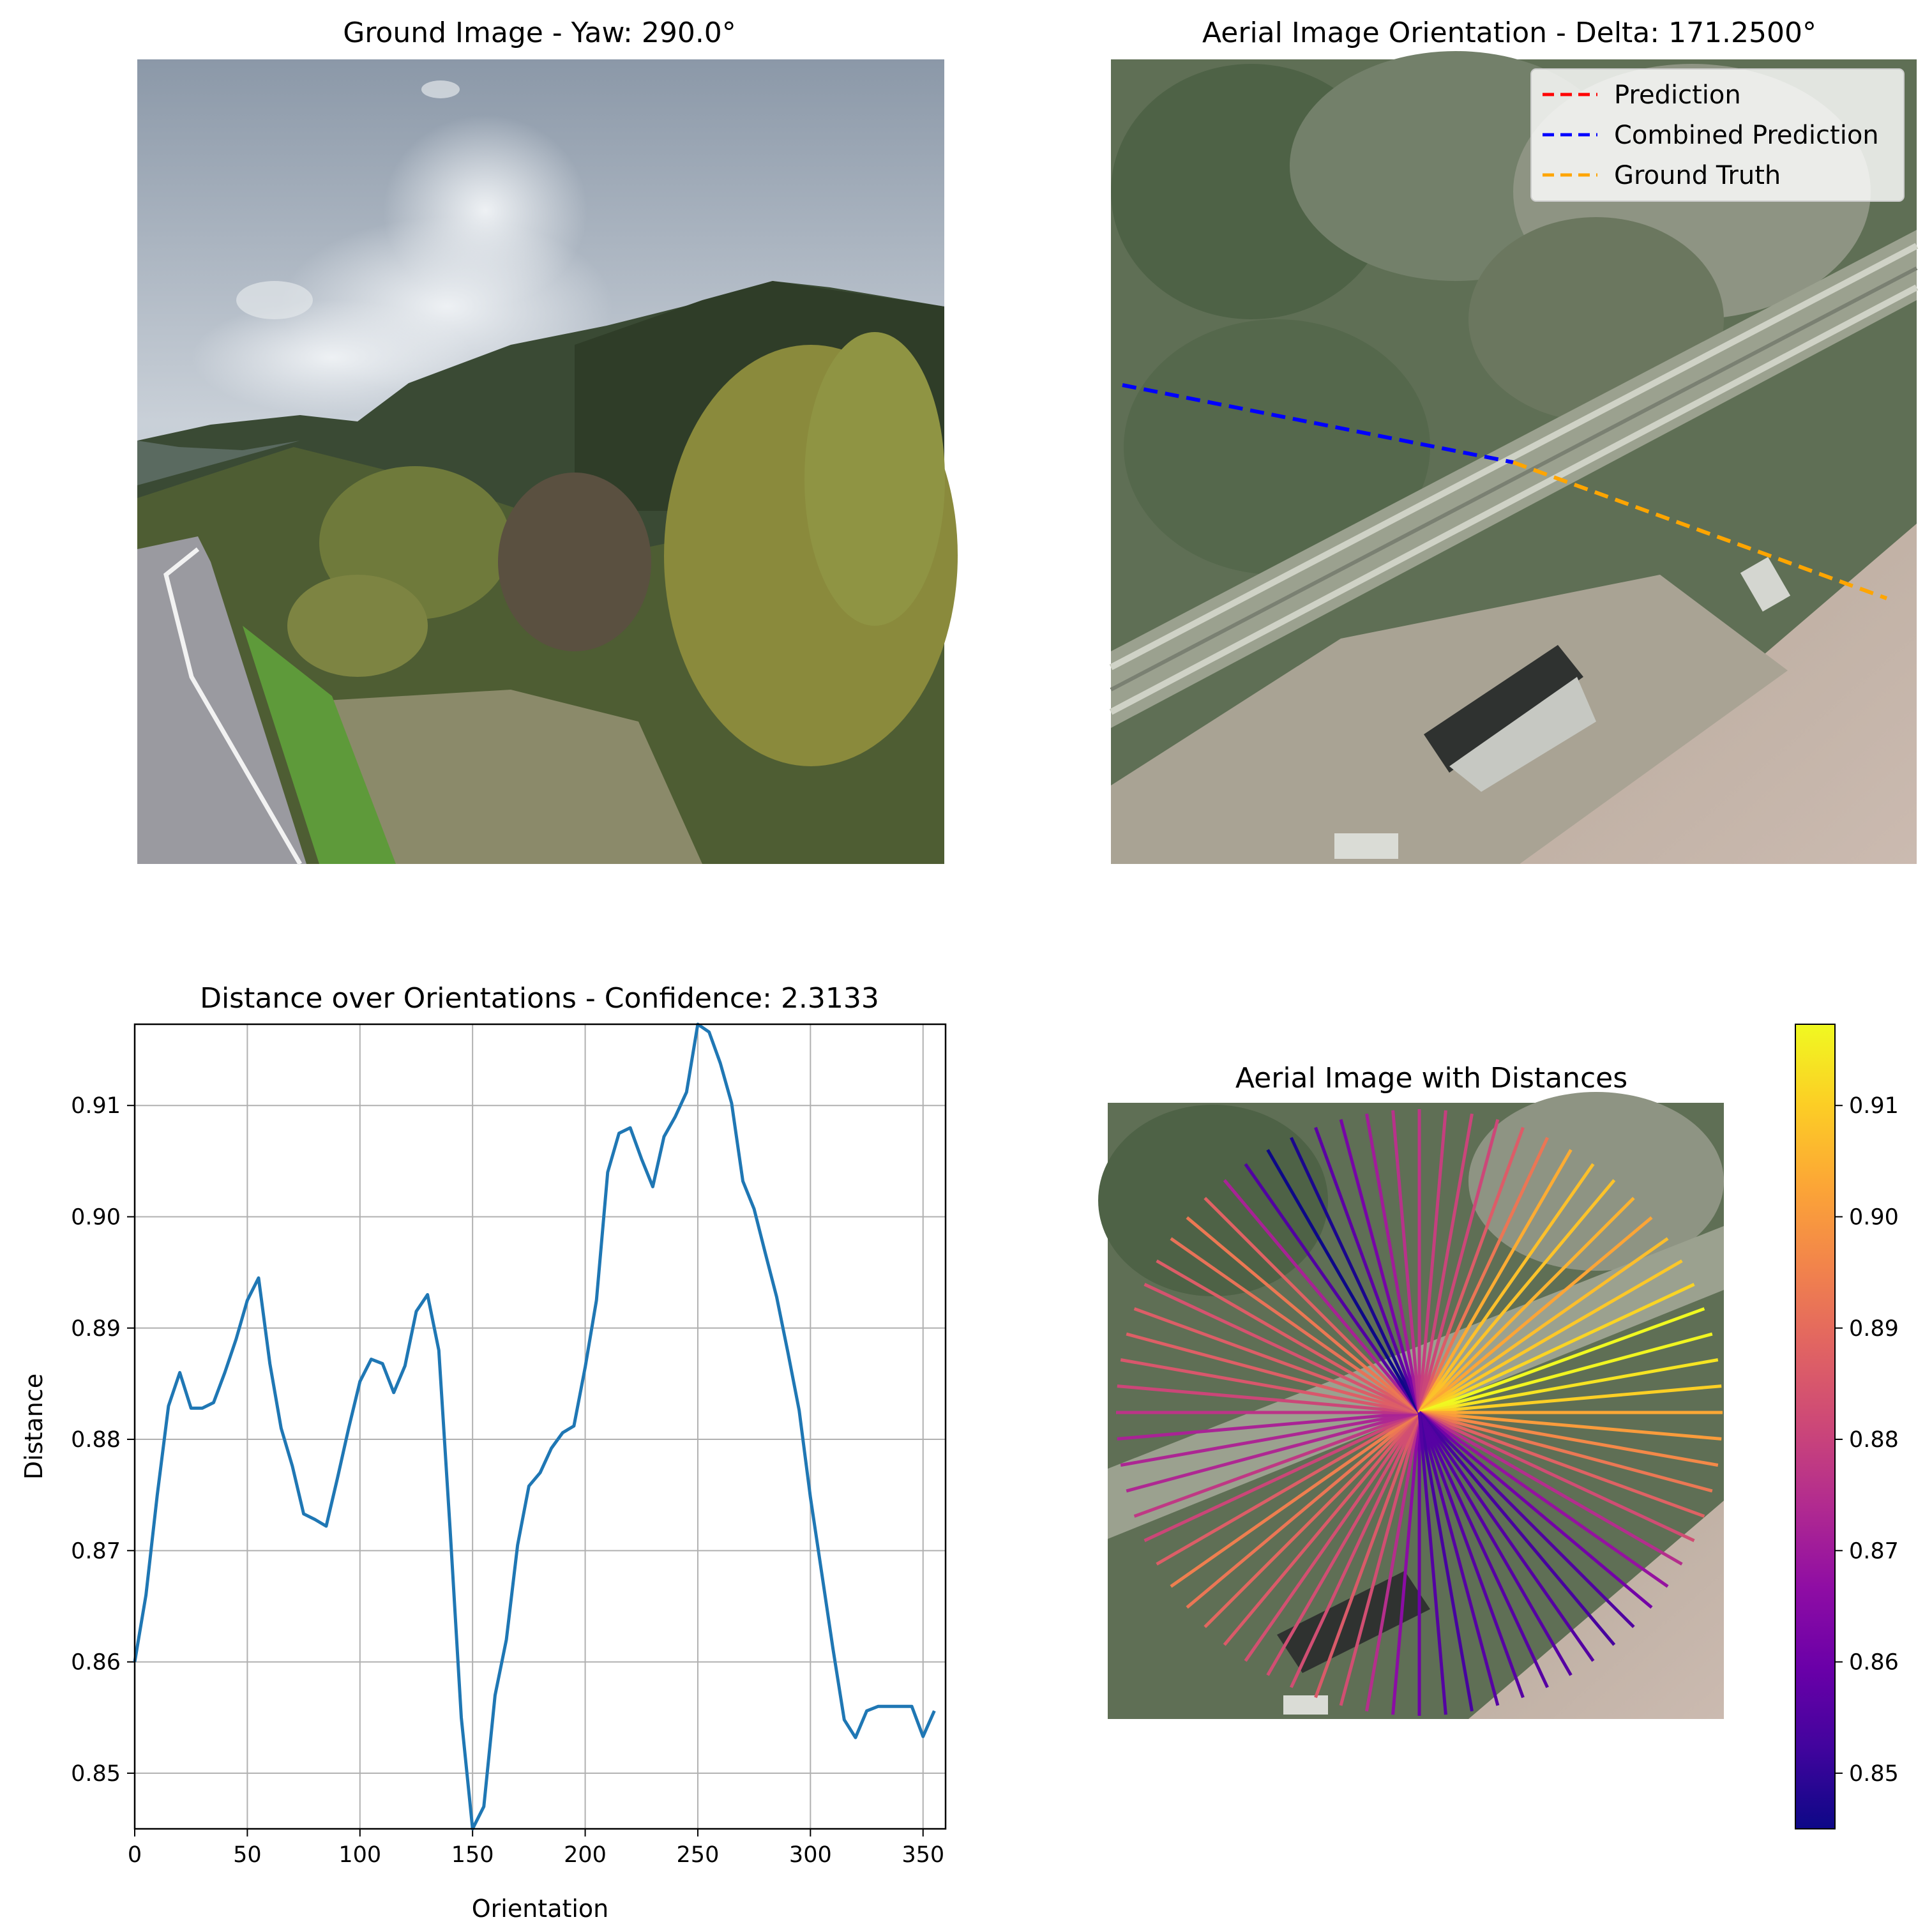 Image resolution: width=1932 pixels, height=1931 pixels. Describe the element at coordinates (698, 1855) in the screenshot. I see `x-tick-label: 250` at that location.